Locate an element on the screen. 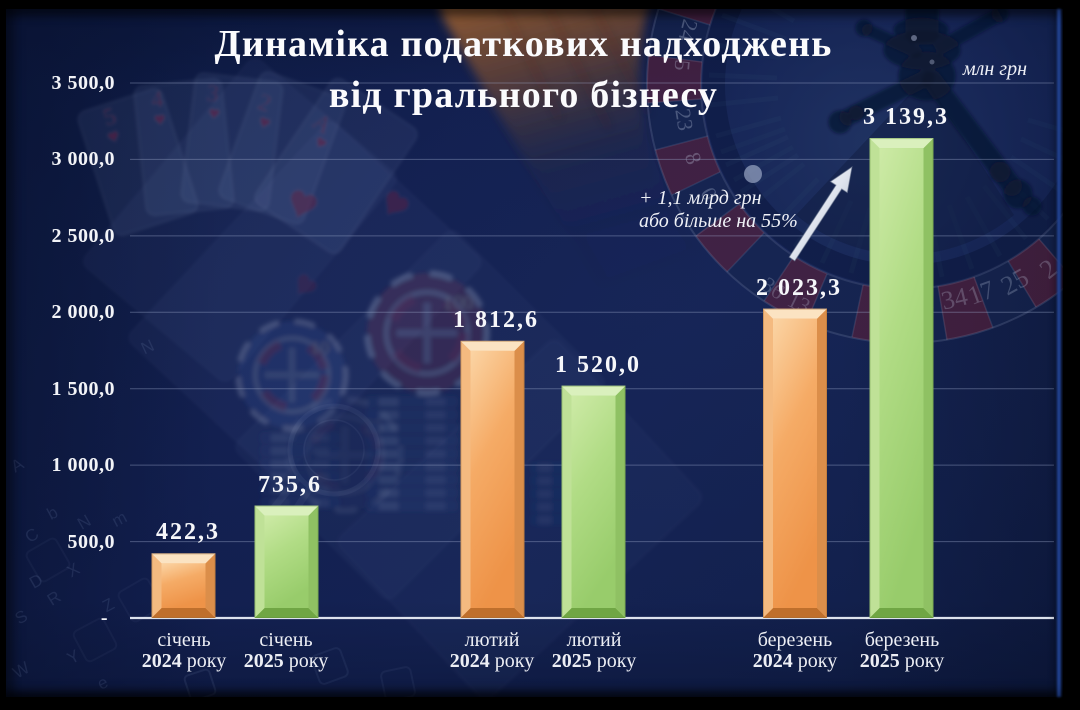  svg-text: X is located at coordinates (73, 570).